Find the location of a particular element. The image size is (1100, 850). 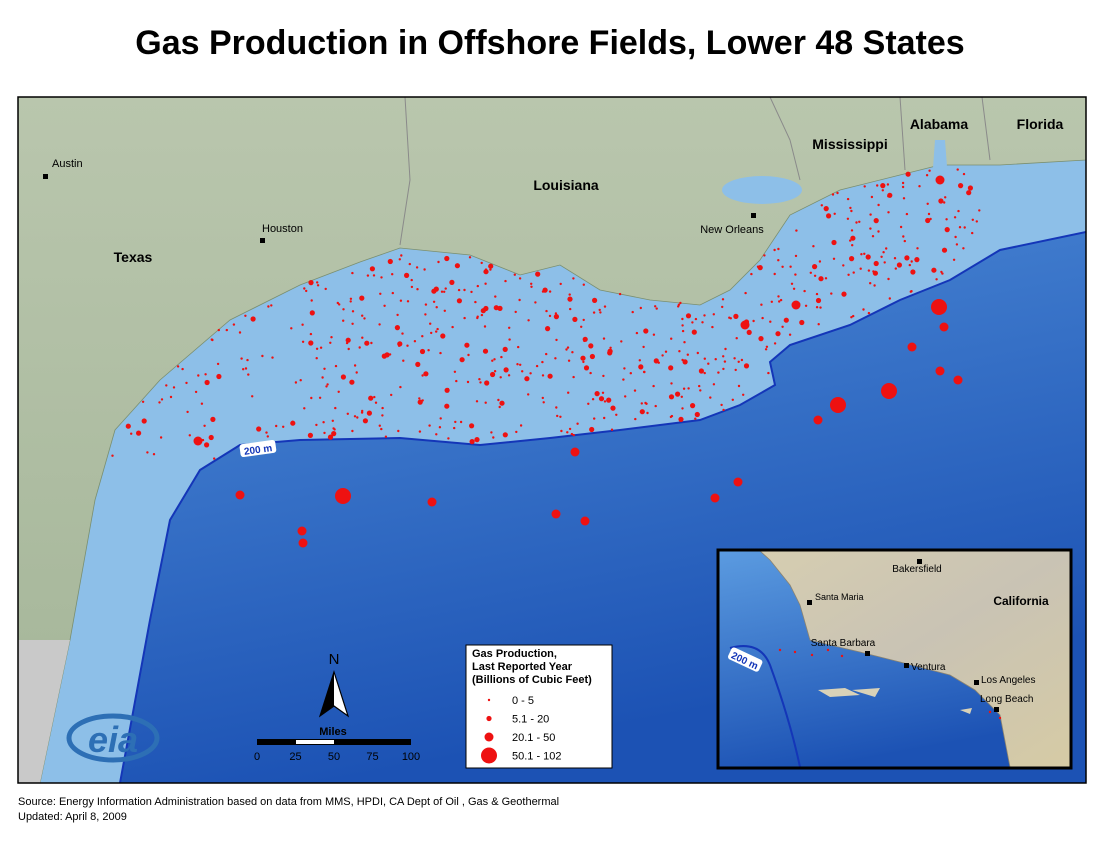

state-border is located at coordinates (986, 129).